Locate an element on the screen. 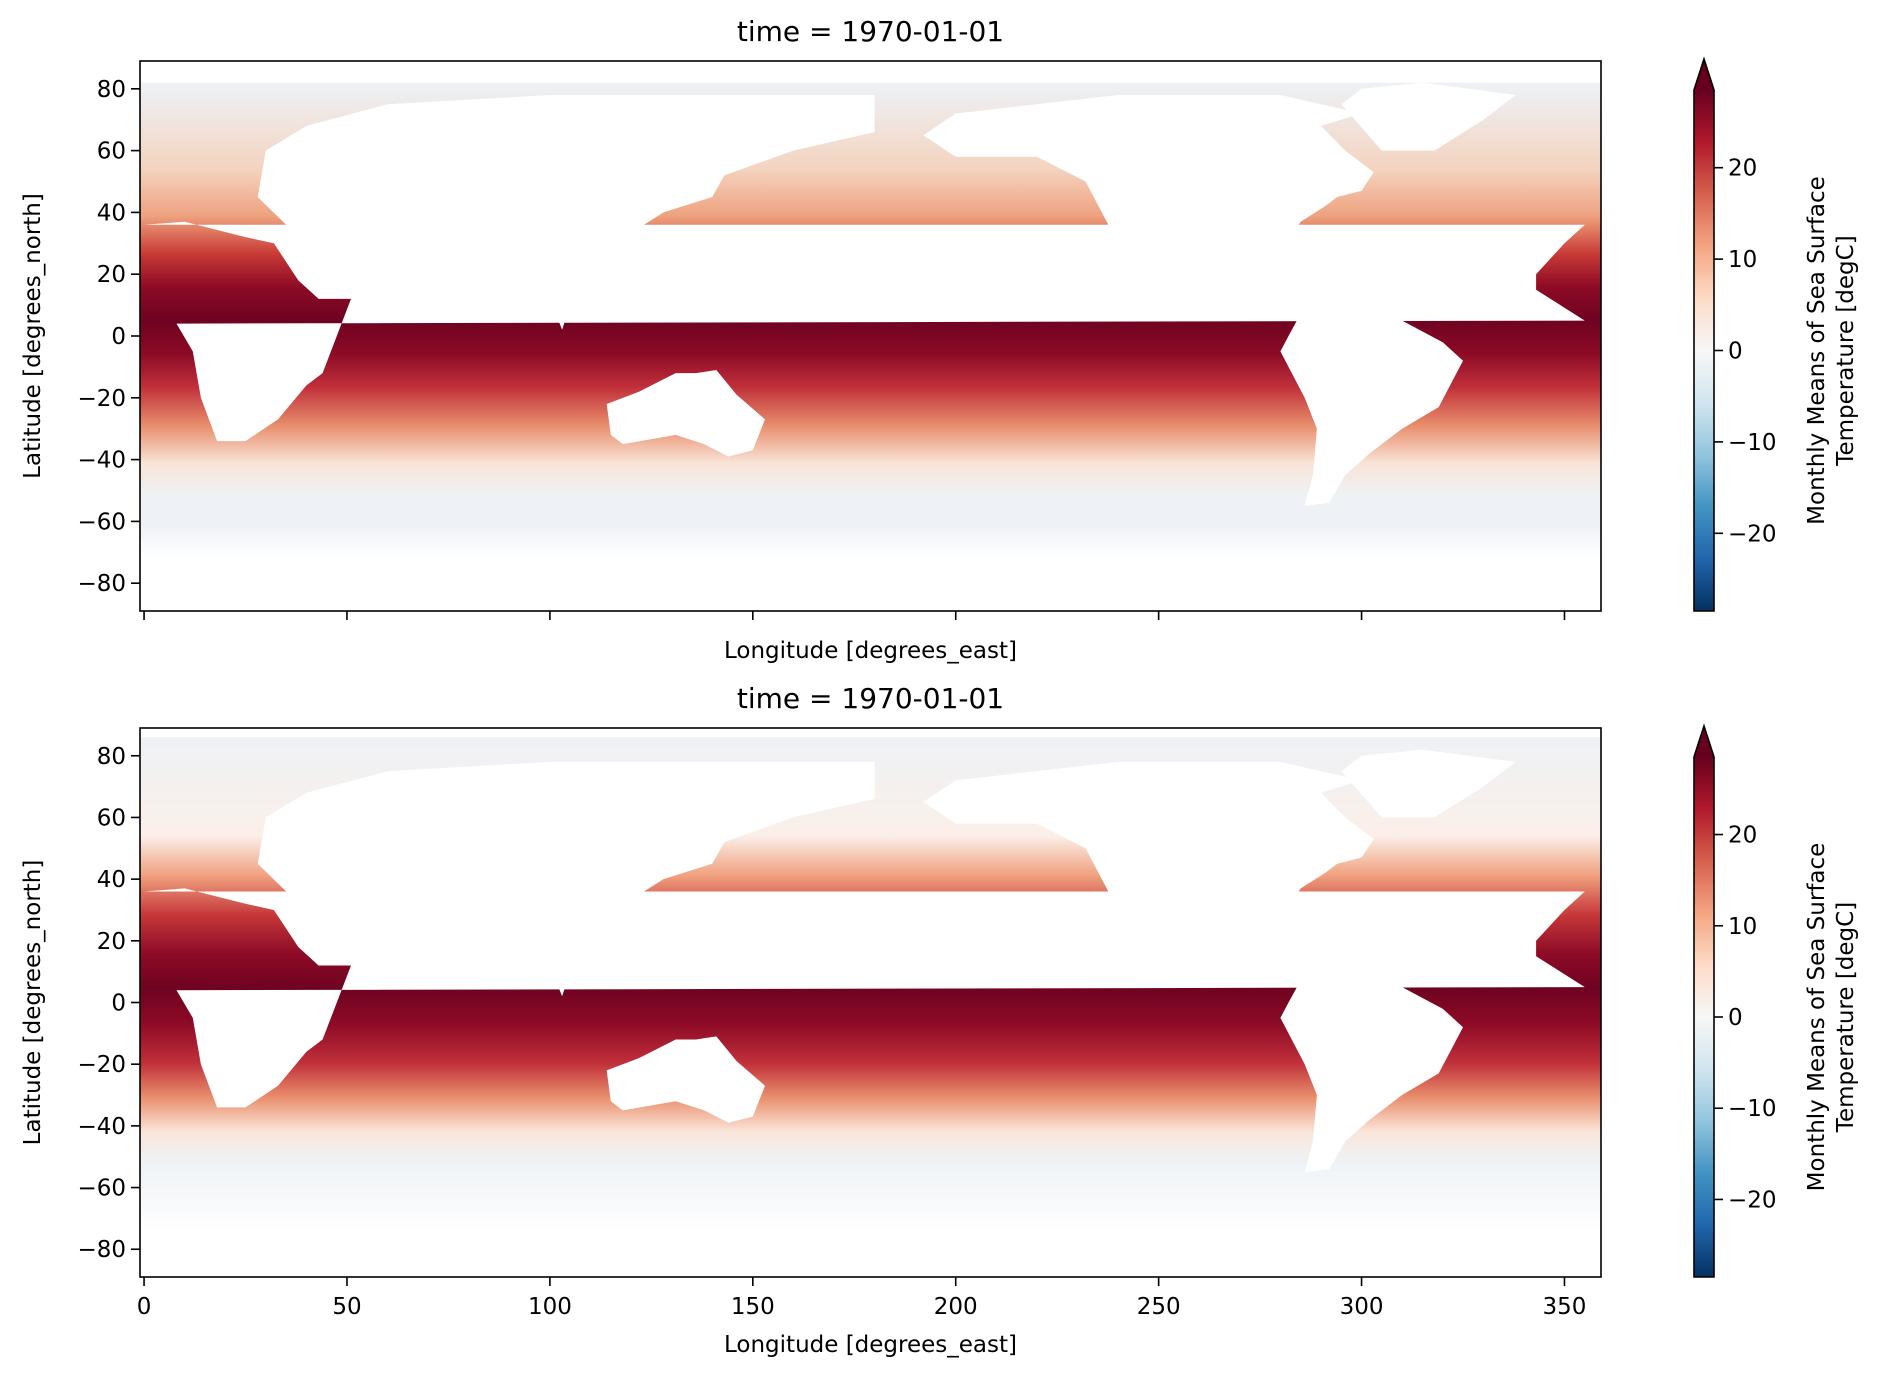 This screenshot has width=1883, height=1382. x-tick-label: 150 is located at coordinates (753, 1307).